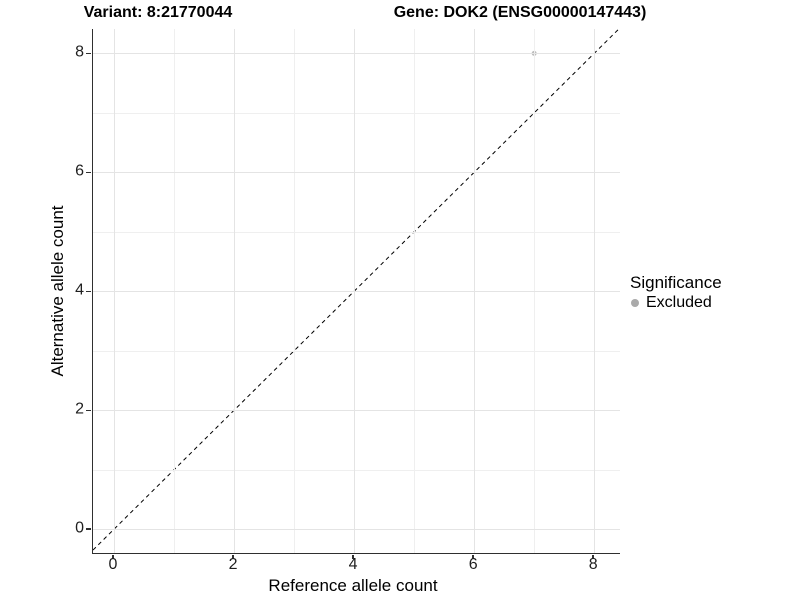  Describe the element at coordinates (679, 302) in the screenshot. I see `legend-item-label: Excluded` at that location.